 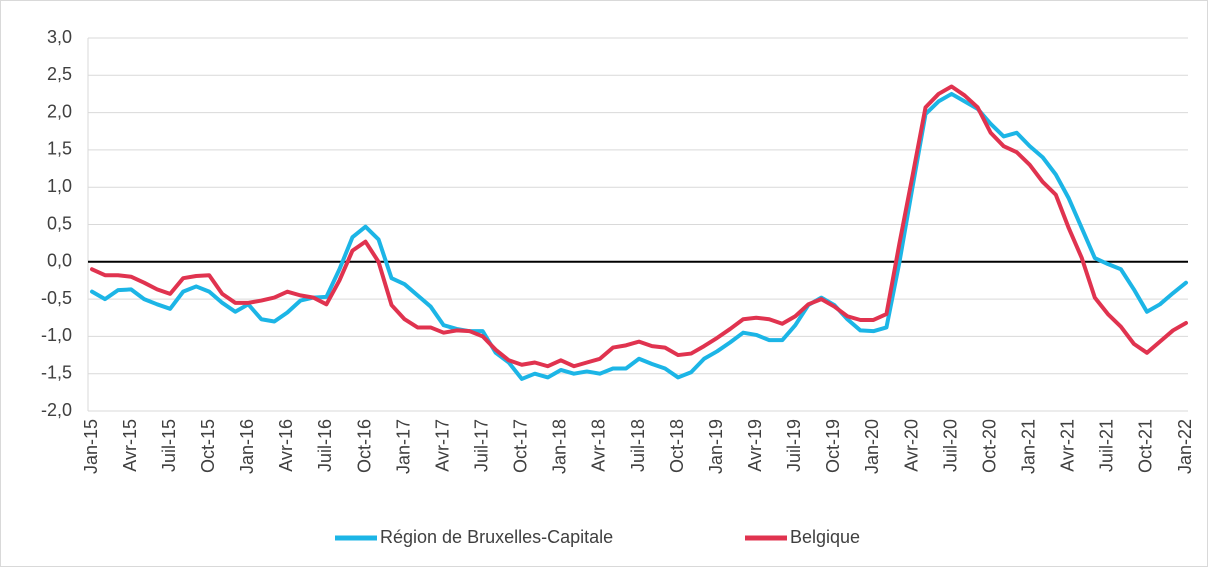 What do you see at coordinates (56, 298) in the screenshot?
I see `y-tick-label: -0,5` at bounding box center [56, 298].